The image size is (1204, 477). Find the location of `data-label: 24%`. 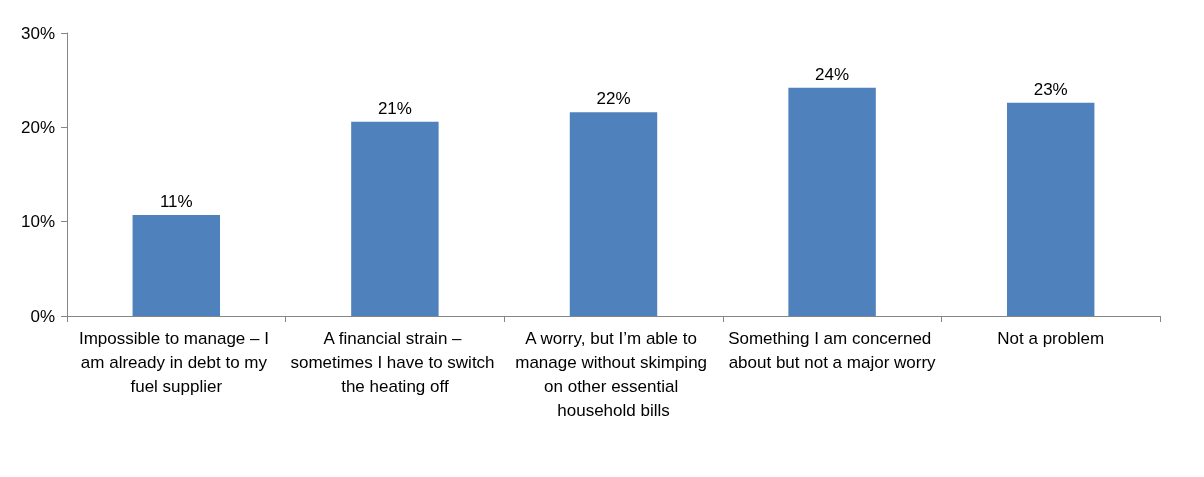

data-label: 24% is located at coordinates (832, 74).